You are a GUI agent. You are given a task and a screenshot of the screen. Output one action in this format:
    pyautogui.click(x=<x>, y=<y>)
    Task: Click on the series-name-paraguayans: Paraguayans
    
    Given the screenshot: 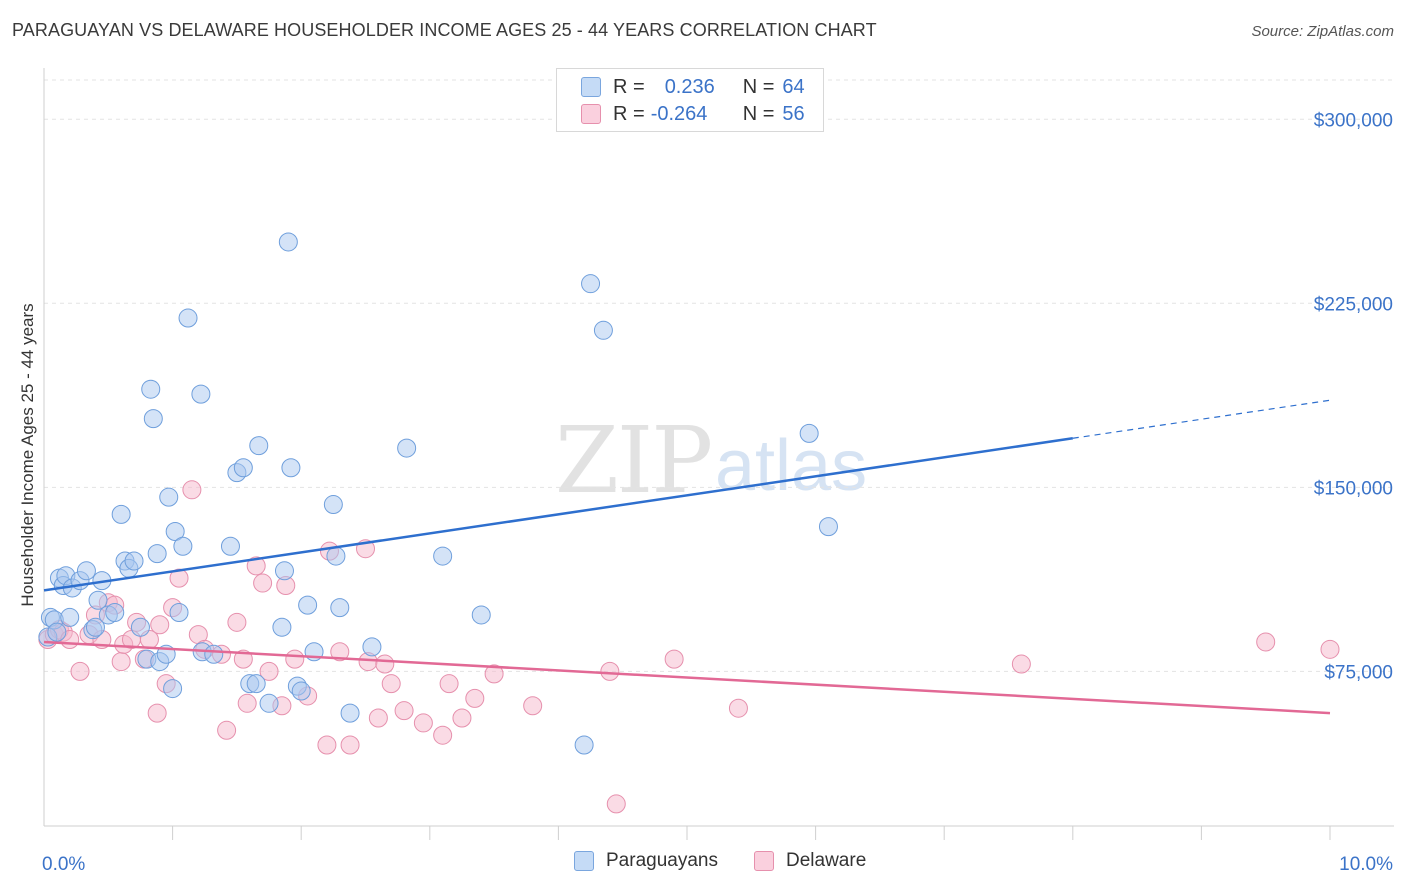 What is the action you would take?
    pyautogui.click(x=662, y=860)
    